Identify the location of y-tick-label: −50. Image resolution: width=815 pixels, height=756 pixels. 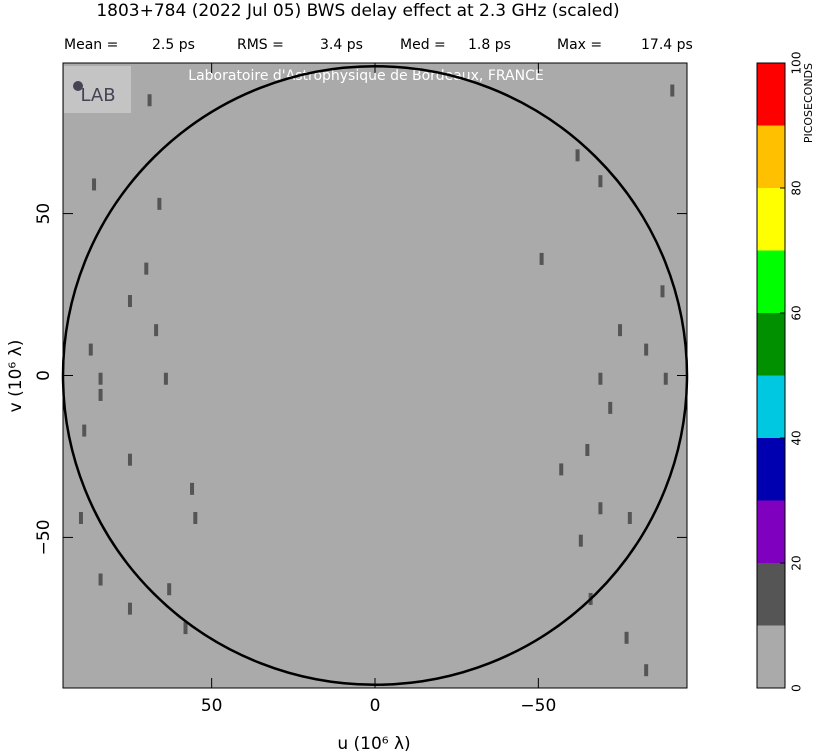
(44, 537).